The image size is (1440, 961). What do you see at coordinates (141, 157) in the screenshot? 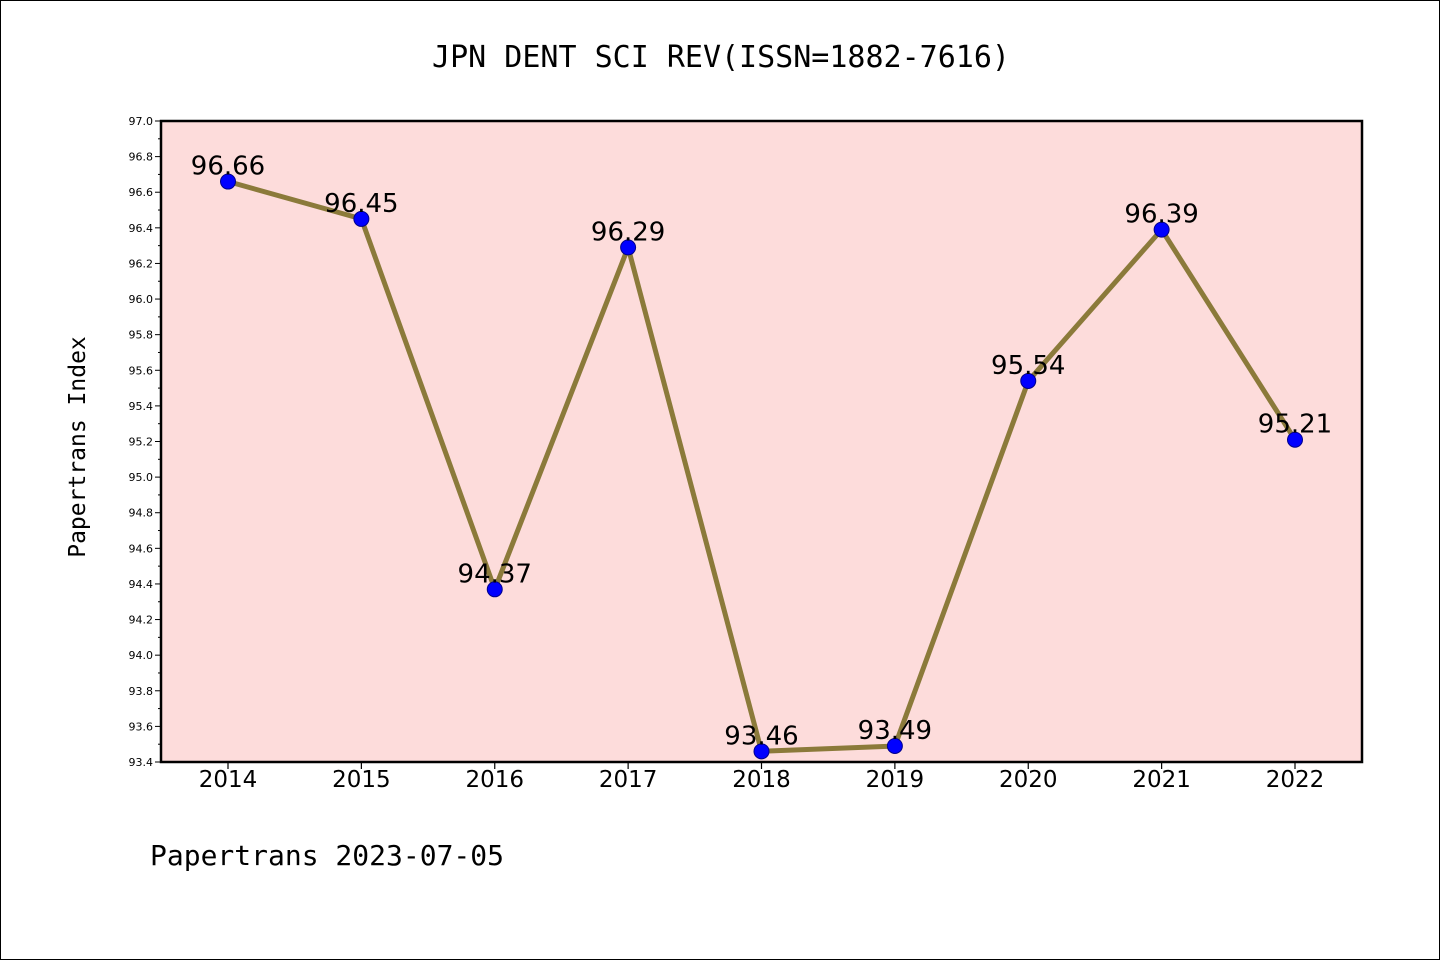
I see `y-tick-label: 96.8` at bounding box center [141, 157].